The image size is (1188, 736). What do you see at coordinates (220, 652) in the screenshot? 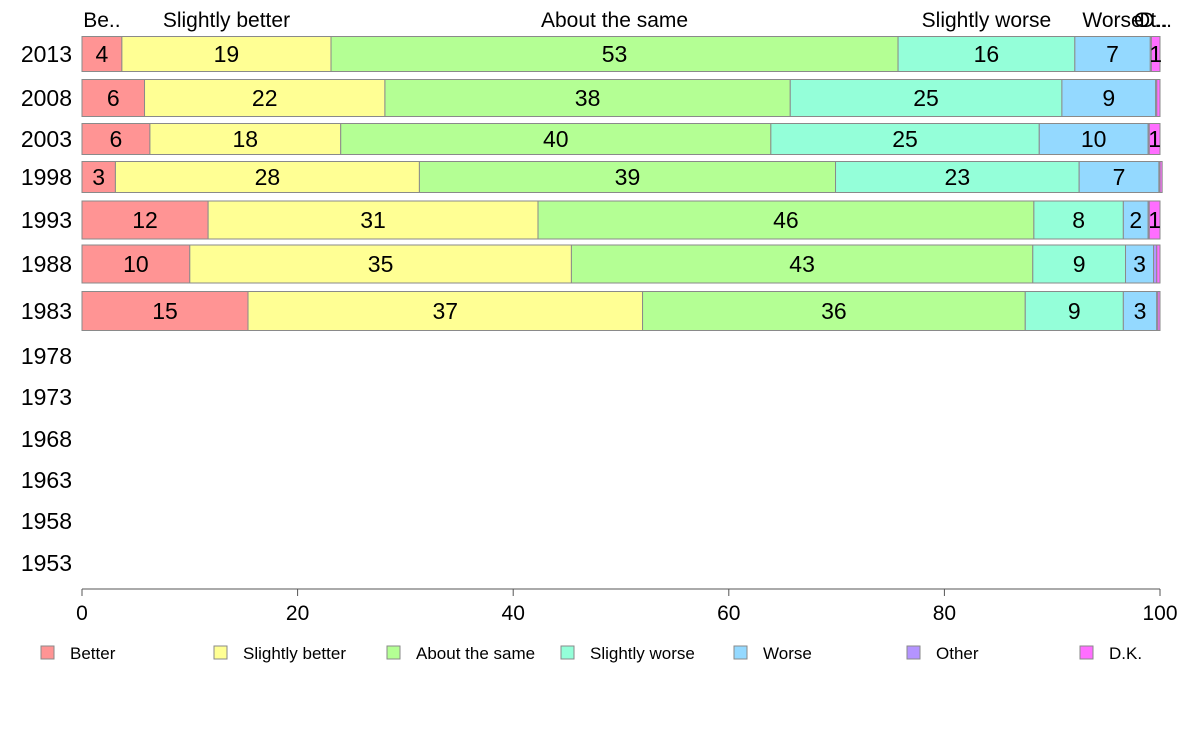
I see `legend-swatch-slightly-better` at bounding box center [220, 652].